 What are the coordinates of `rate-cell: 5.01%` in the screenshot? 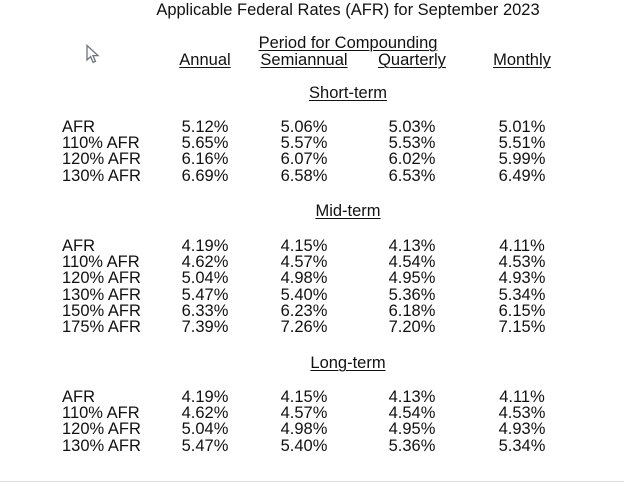 It's located at (522, 127).